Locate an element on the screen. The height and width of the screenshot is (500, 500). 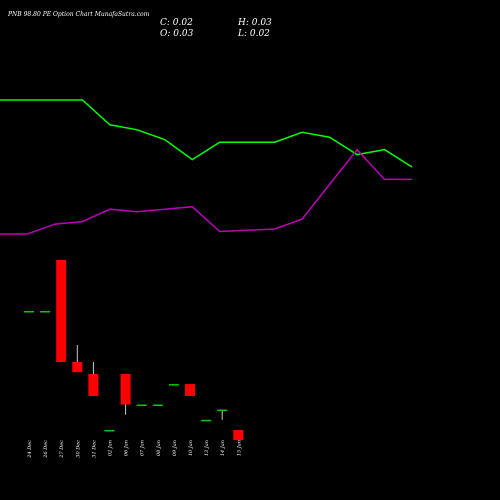
x-tick-label: 15 Jan is located at coordinates (239, 448).